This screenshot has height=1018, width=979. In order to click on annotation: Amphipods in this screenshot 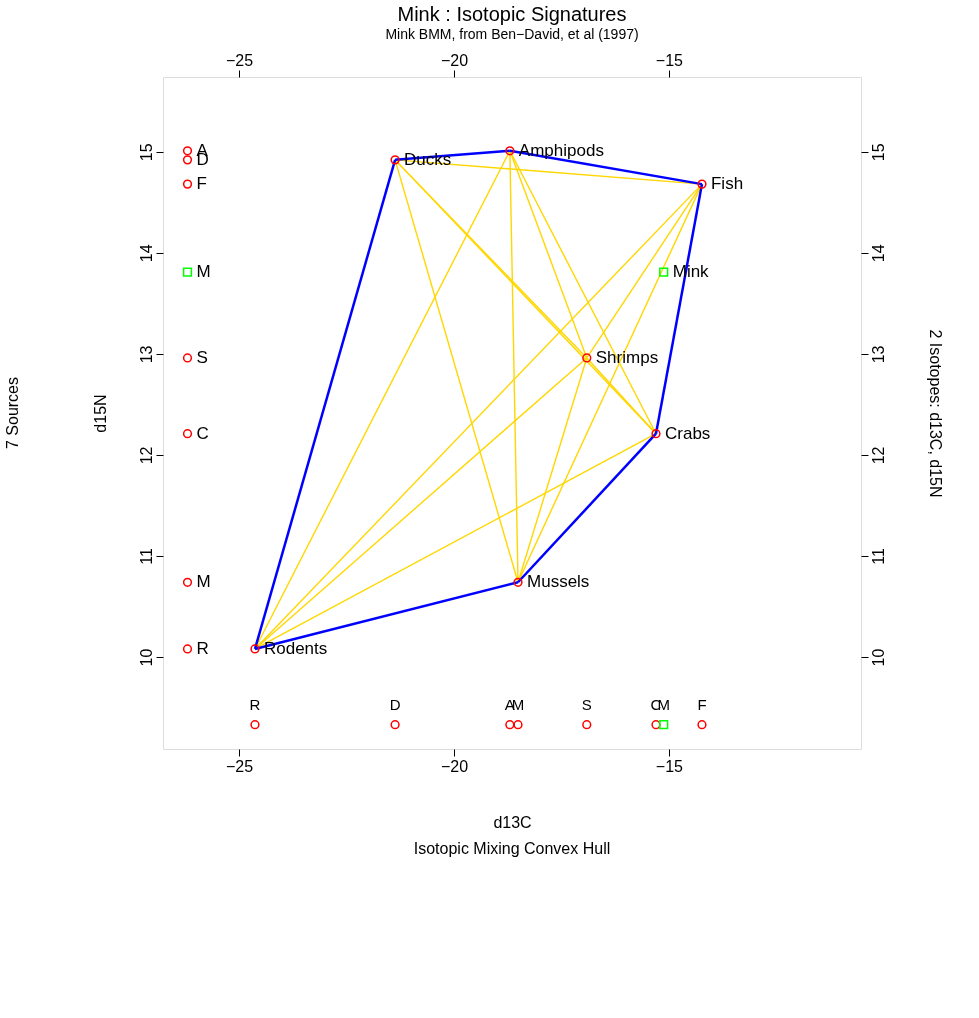, I will do `click(561, 150)`.